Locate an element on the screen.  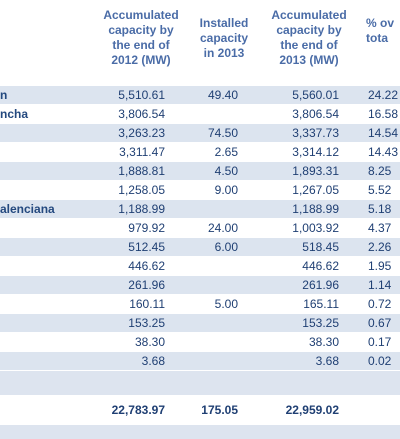
cell-accumulated-2013: 3,314.12 is located at coordinates (315, 152).